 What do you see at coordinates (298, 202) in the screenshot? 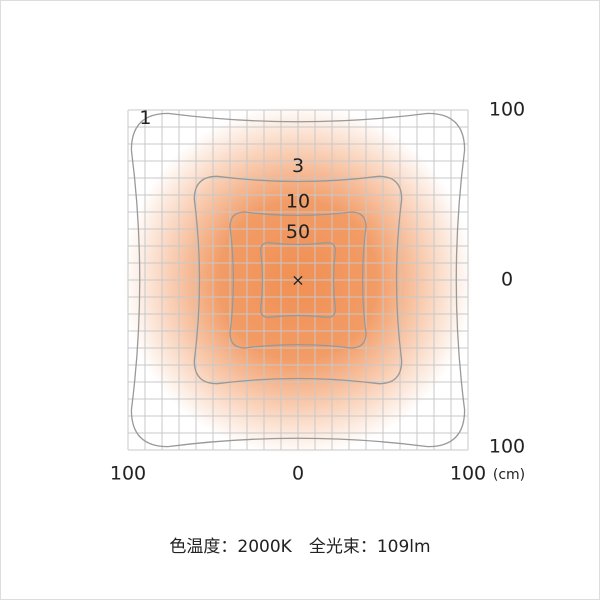
I see `contour-label: 10` at bounding box center [298, 202].